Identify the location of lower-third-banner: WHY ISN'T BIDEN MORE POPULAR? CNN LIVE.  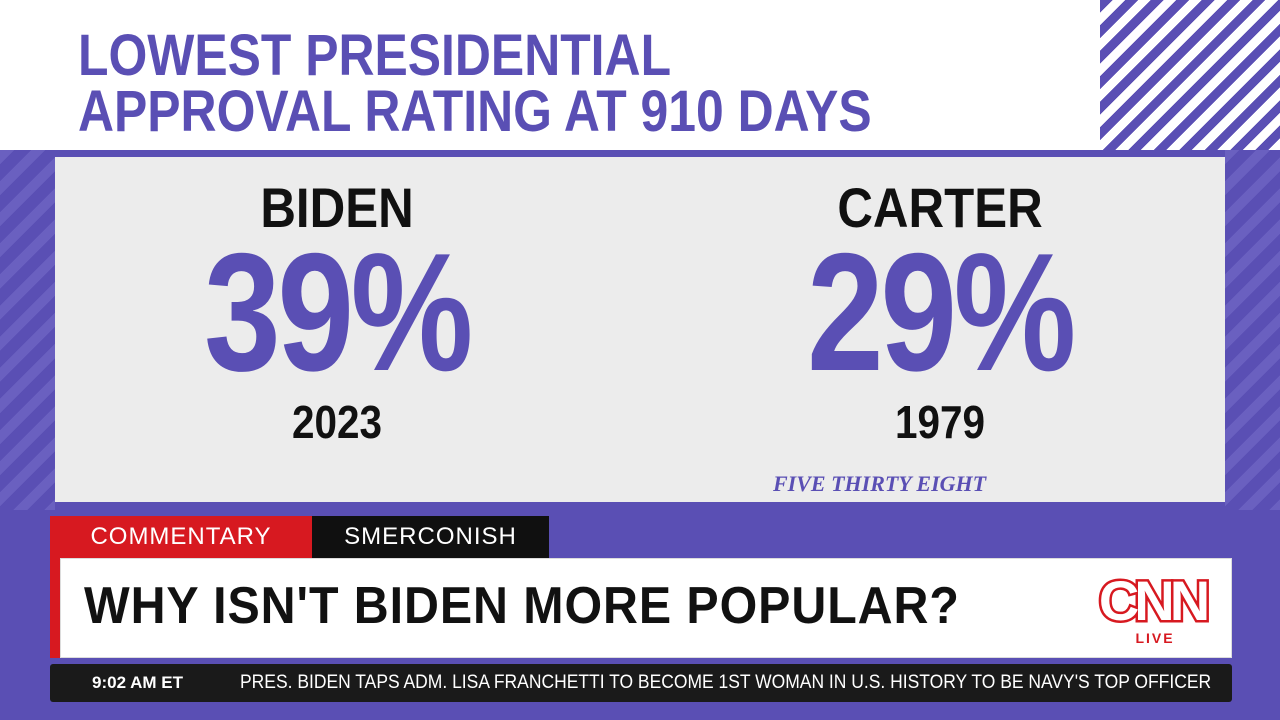
(646, 608).